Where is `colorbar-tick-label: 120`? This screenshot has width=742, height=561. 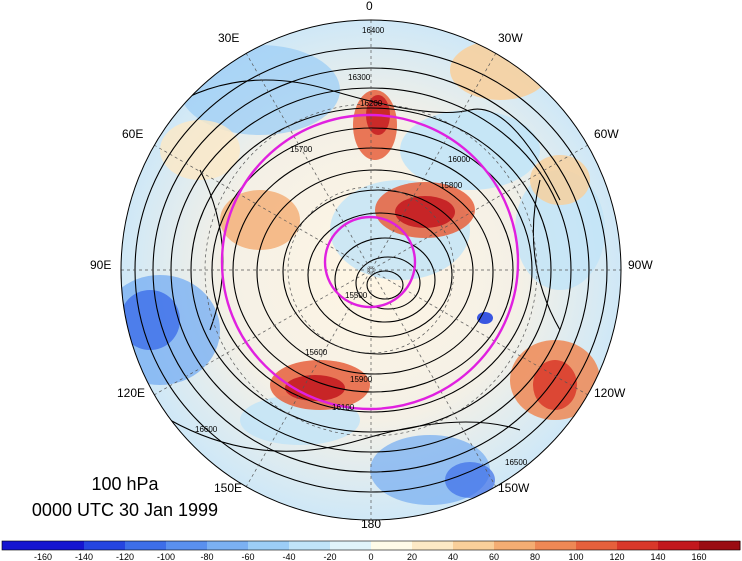 colorbar-tick-label: 120 is located at coordinates (616, 556).